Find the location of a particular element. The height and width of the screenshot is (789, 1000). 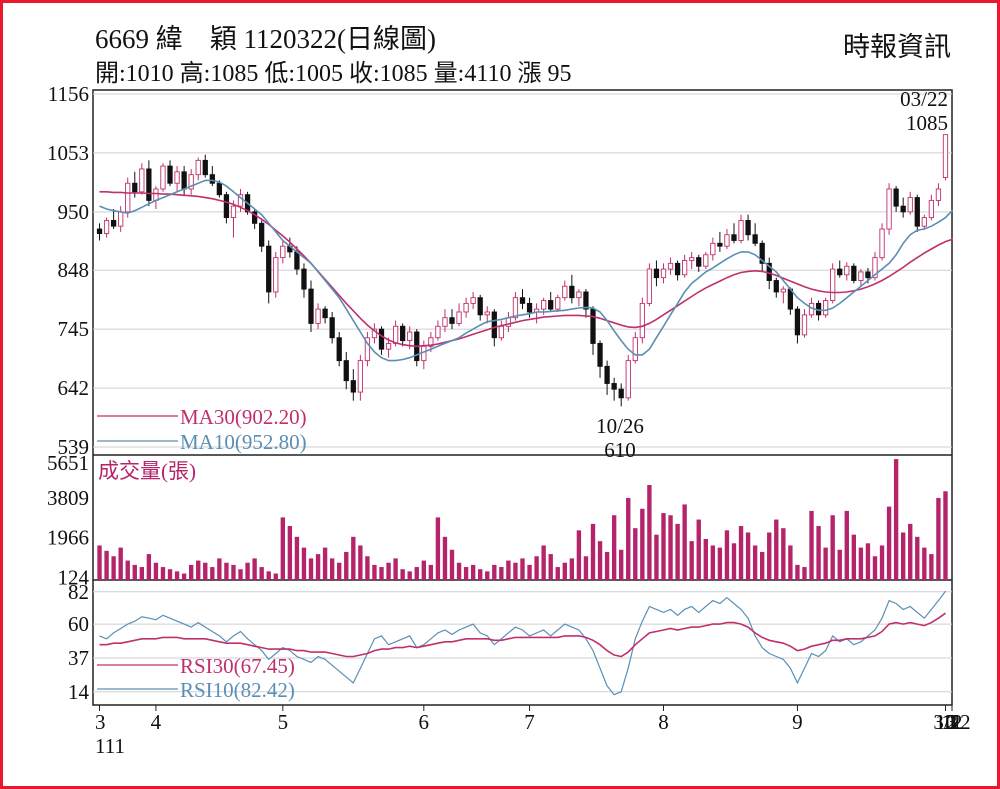

rsi10-line is located at coordinates (522, 643).